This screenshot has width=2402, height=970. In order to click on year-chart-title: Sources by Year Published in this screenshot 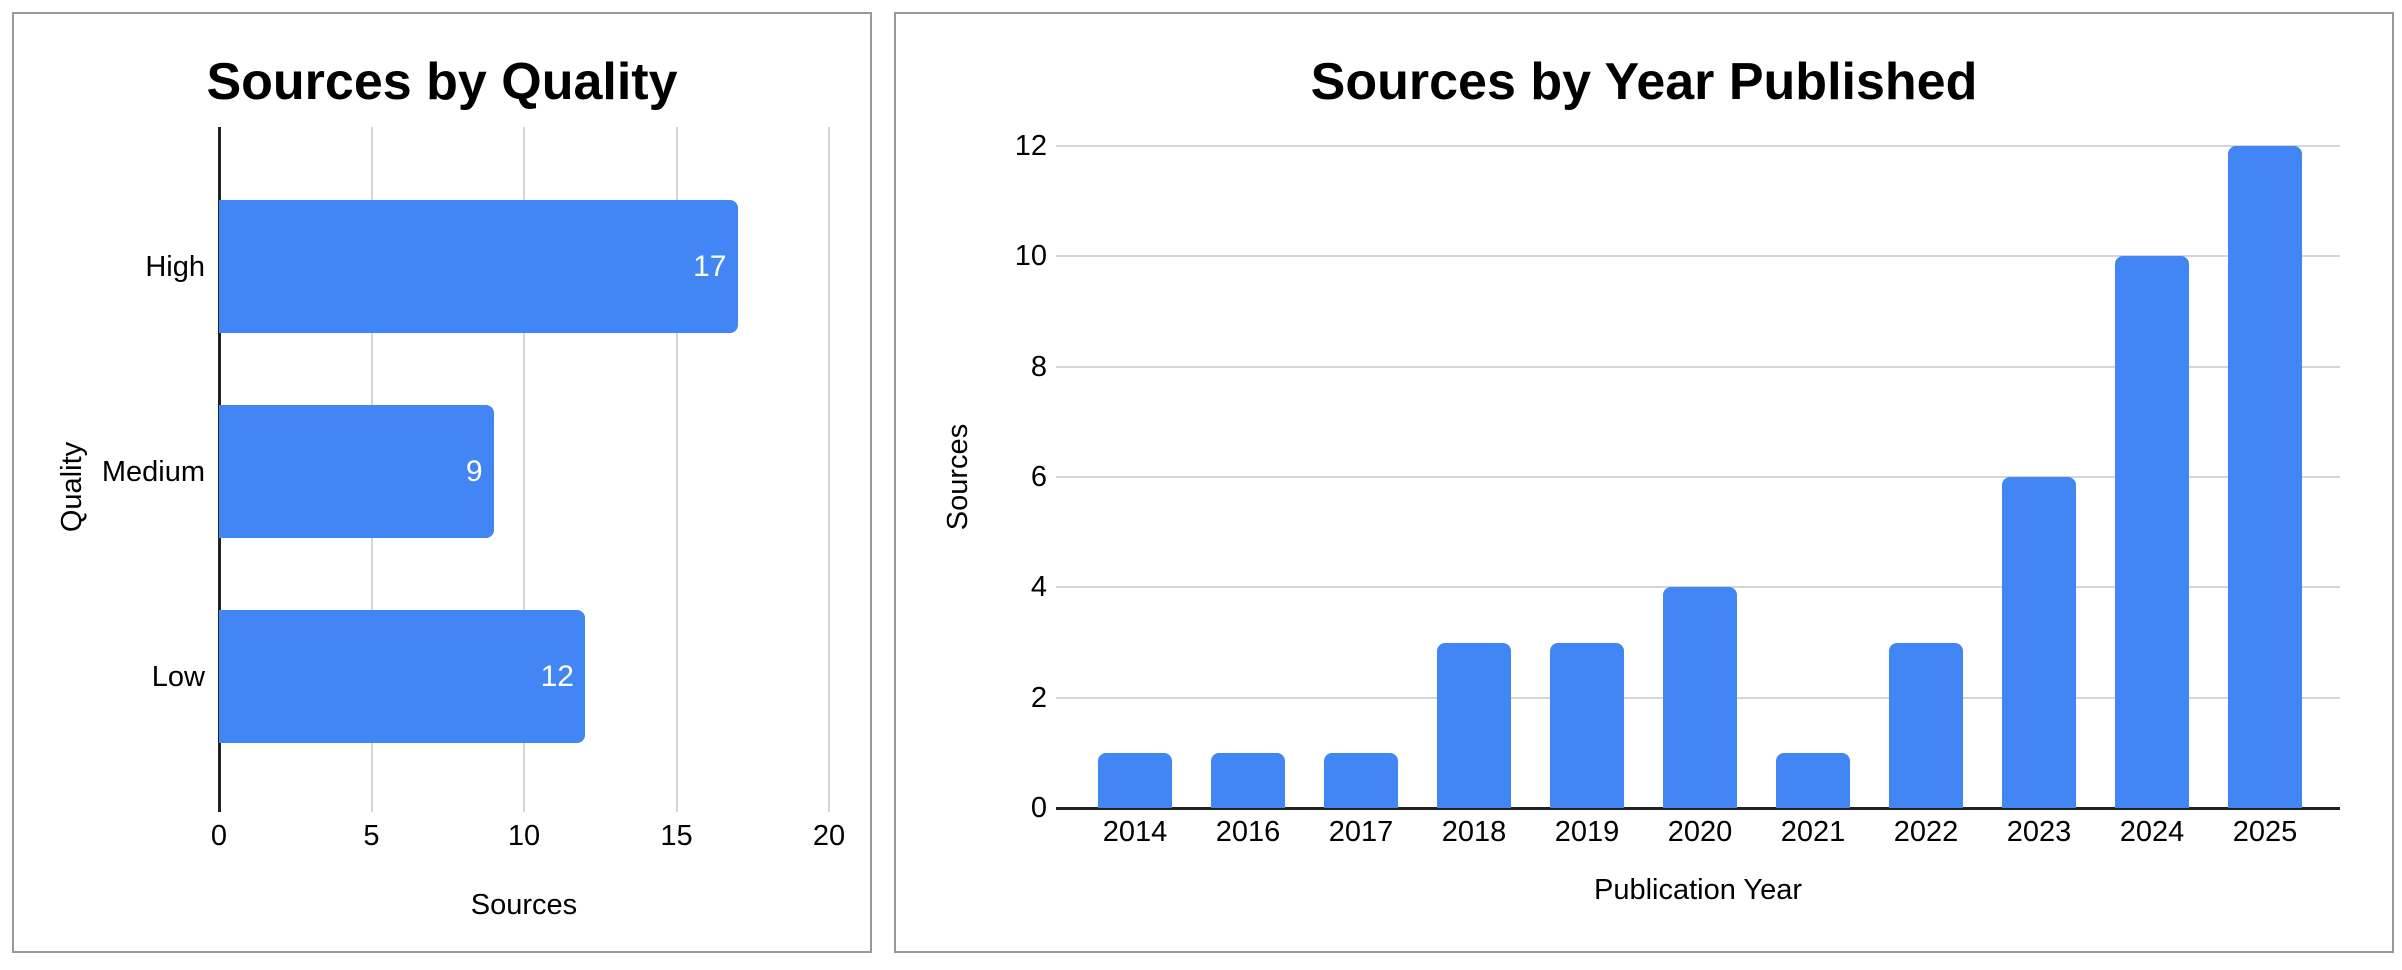, I will do `click(1644, 82)`.